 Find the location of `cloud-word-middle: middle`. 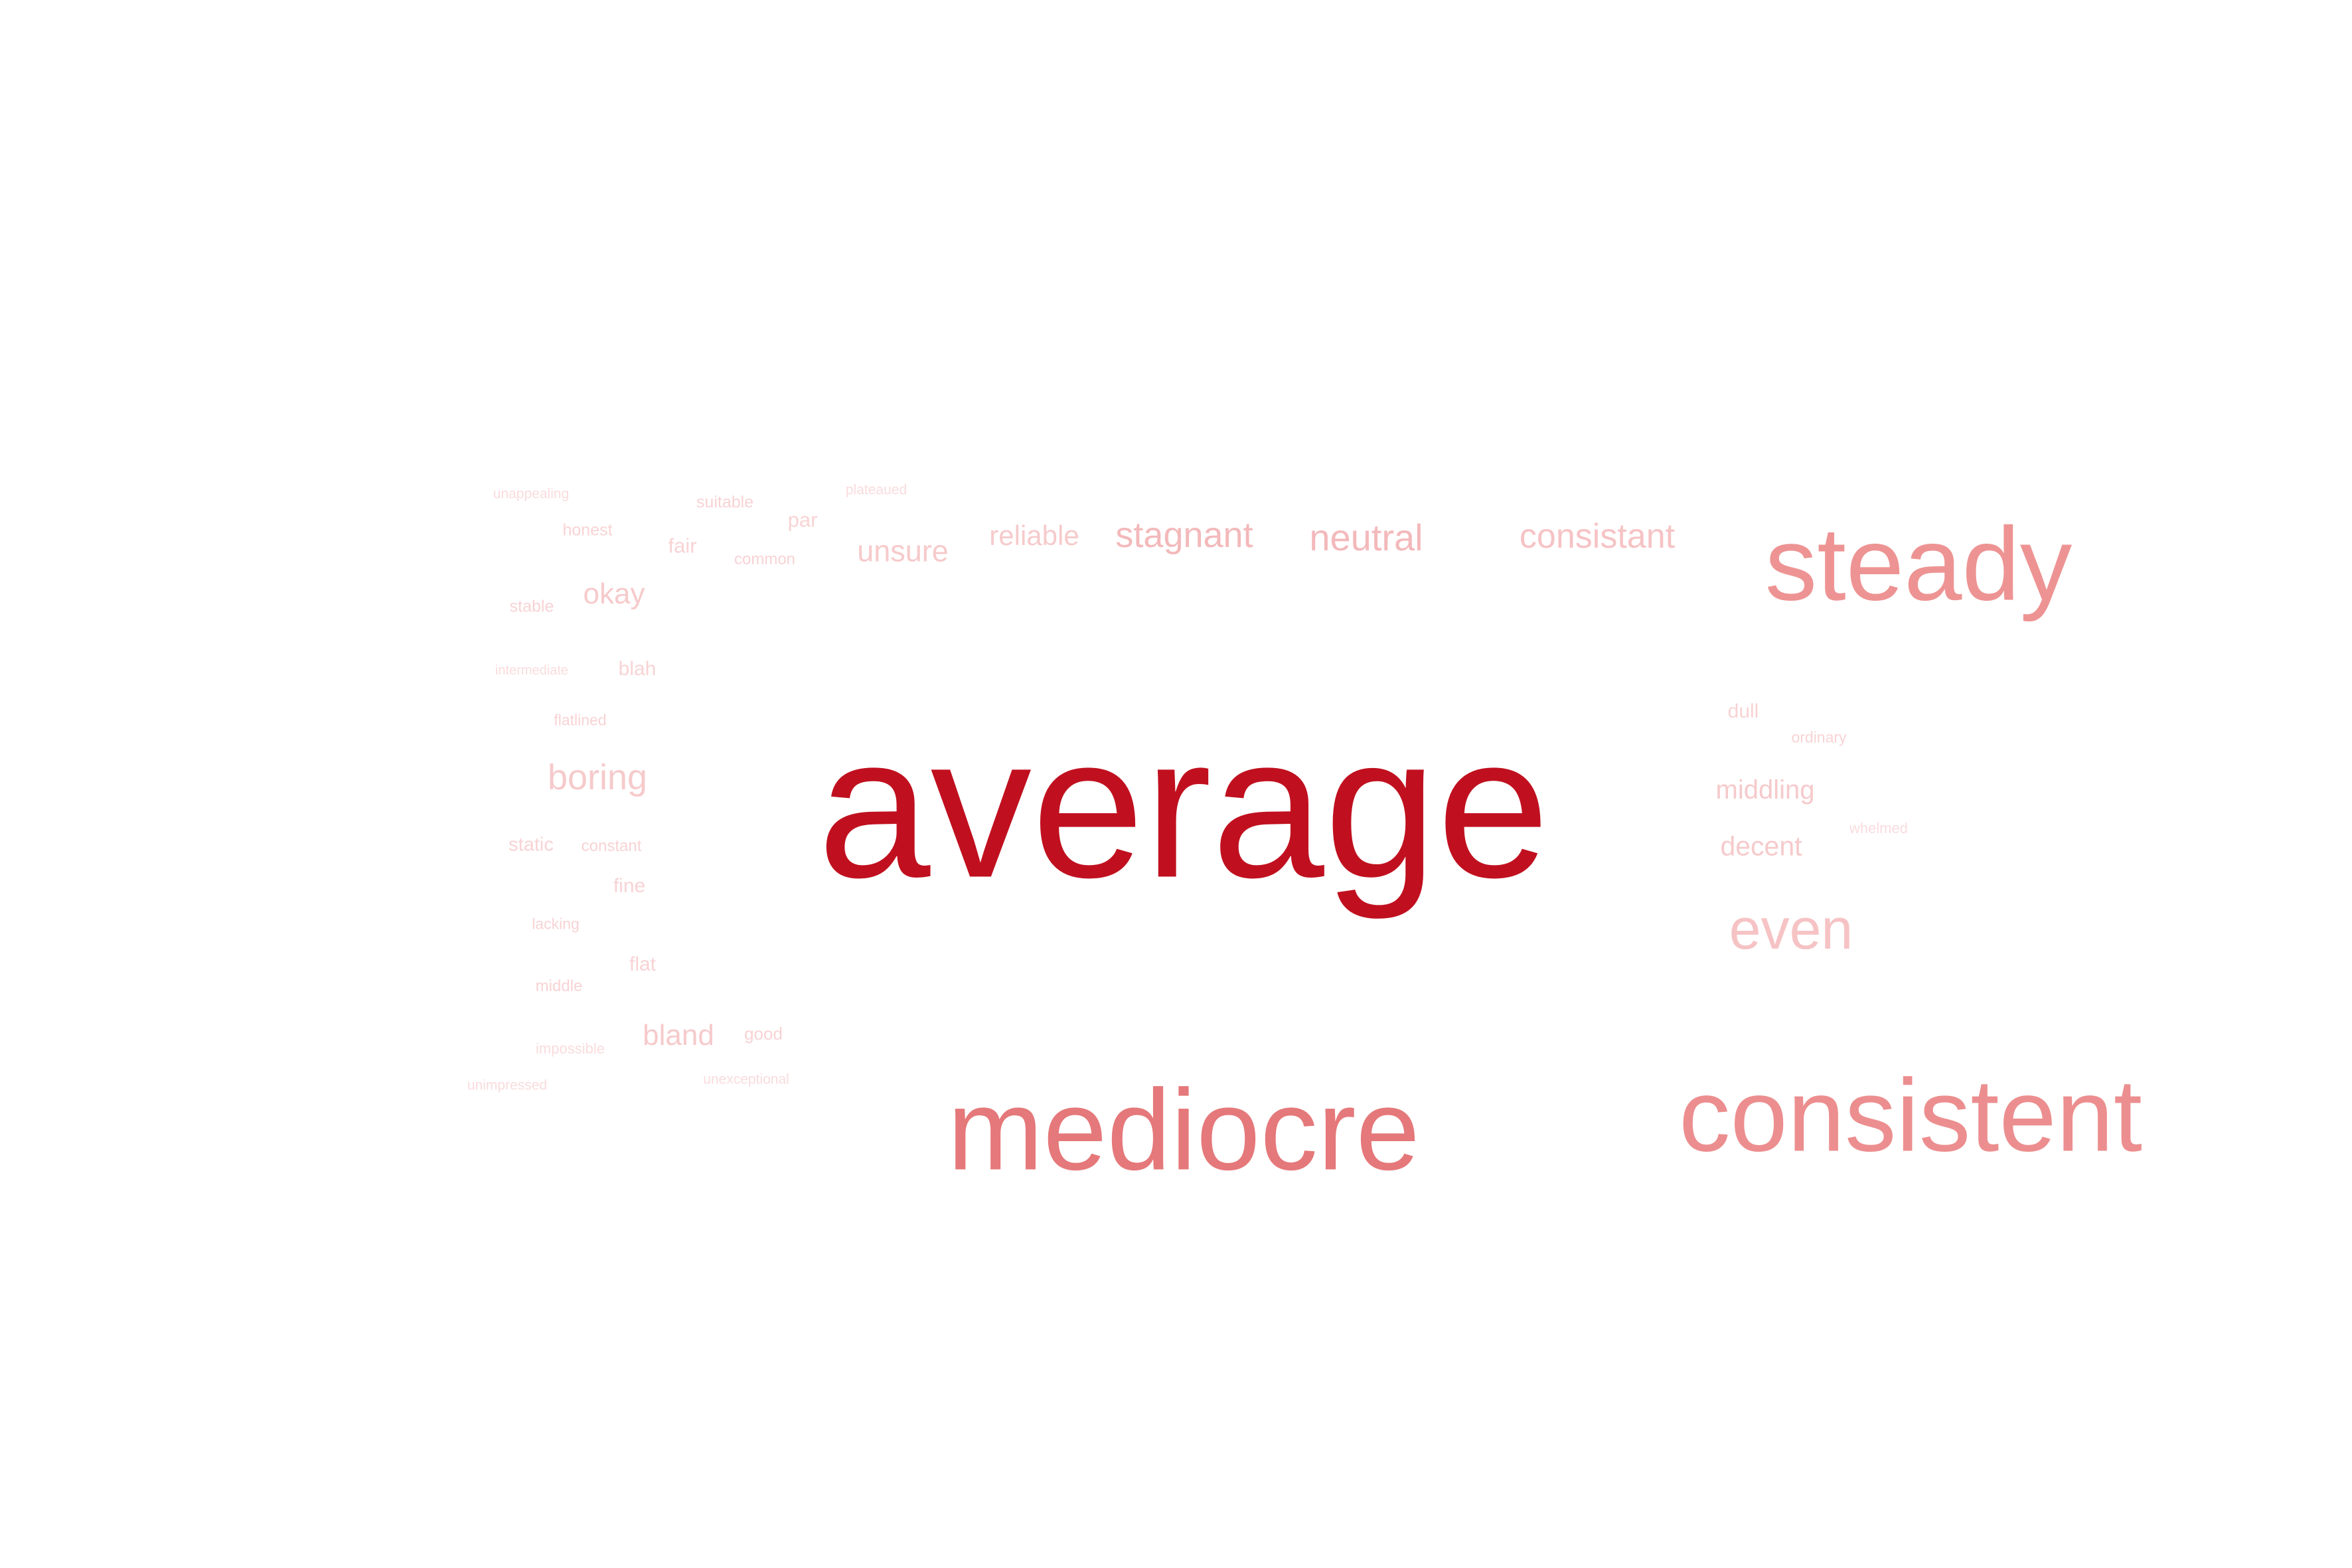

cloud-word-middle: middle is located at coordinates (559, 986).